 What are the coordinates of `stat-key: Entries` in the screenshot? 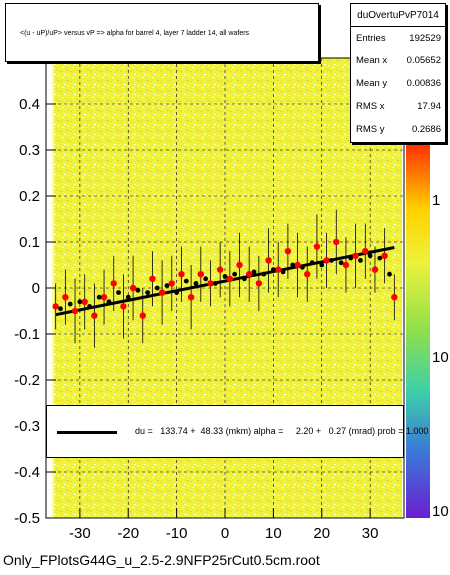 It's located at (371, 38).